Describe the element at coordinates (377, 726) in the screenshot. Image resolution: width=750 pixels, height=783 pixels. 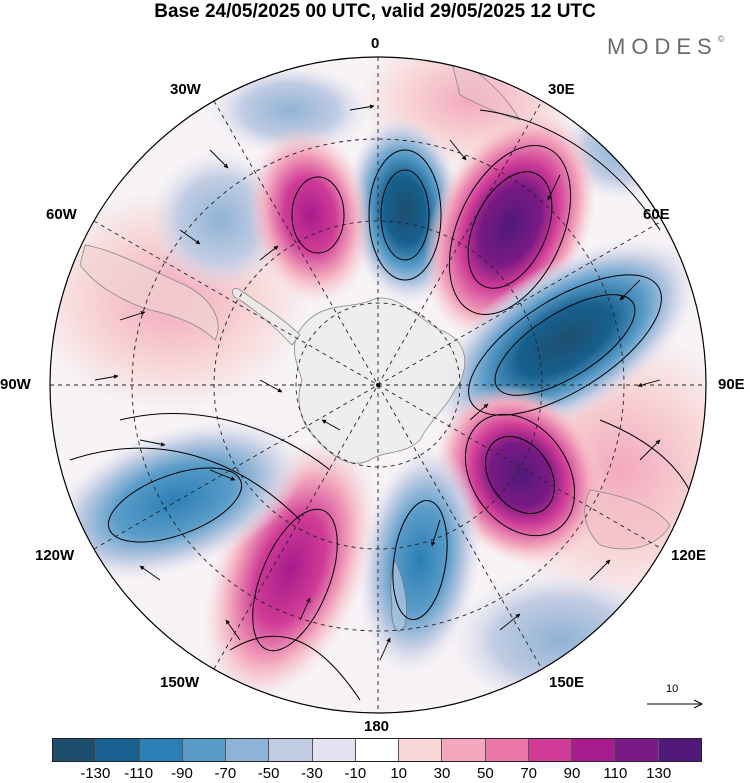
I see `longitude-label-180: 180` at that location.